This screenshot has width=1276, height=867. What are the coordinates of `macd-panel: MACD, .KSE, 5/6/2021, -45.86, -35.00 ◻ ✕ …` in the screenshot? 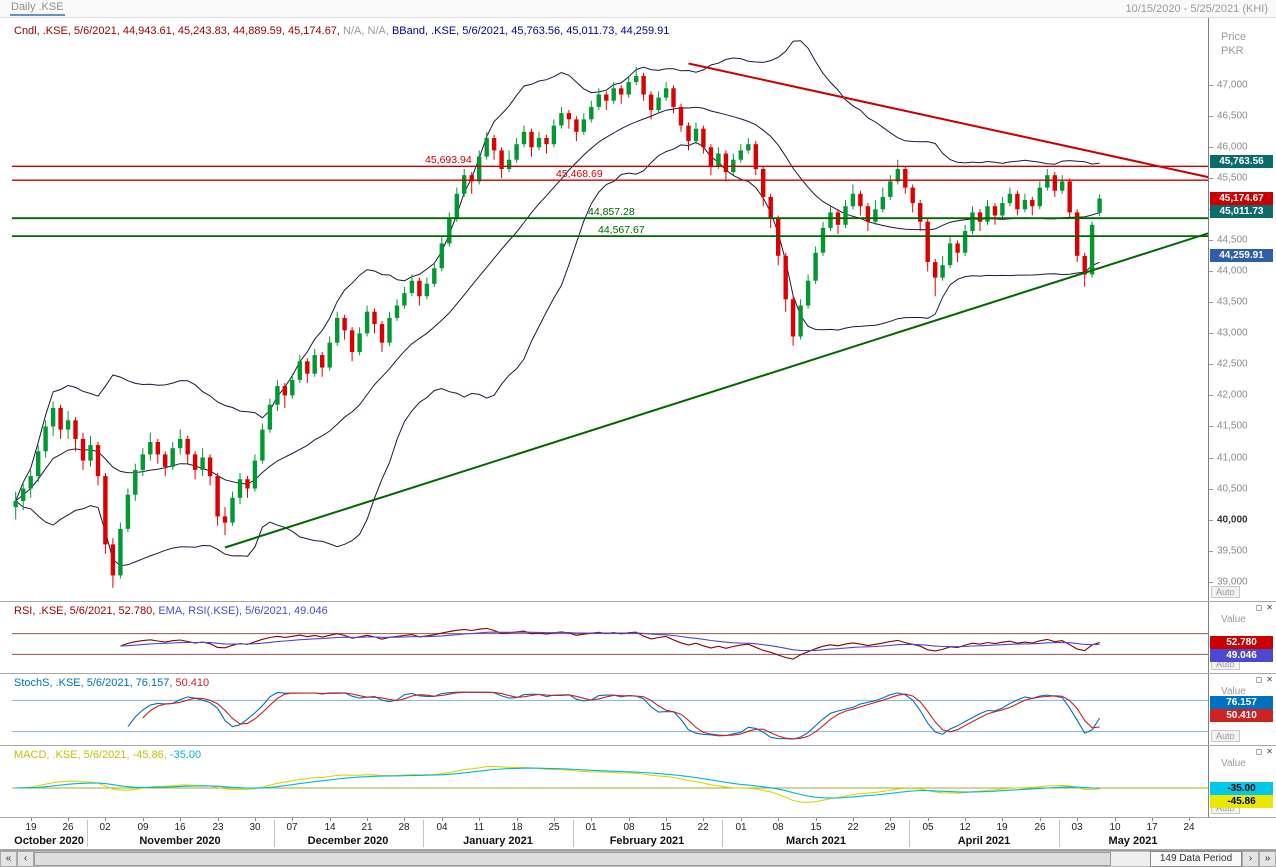 It's located at (638, 782).